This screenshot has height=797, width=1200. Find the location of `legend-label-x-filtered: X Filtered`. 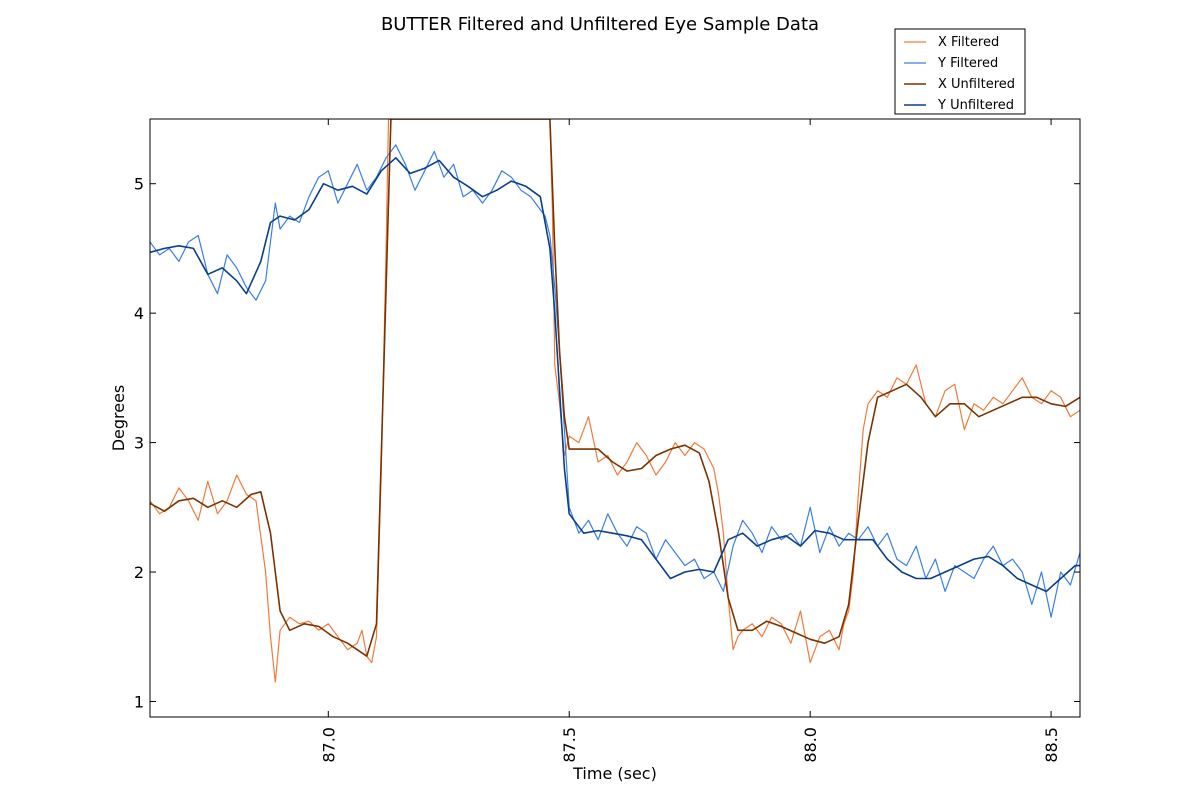

legend-label-x-filtered: X Filtered is located at coordinates (968, 42).